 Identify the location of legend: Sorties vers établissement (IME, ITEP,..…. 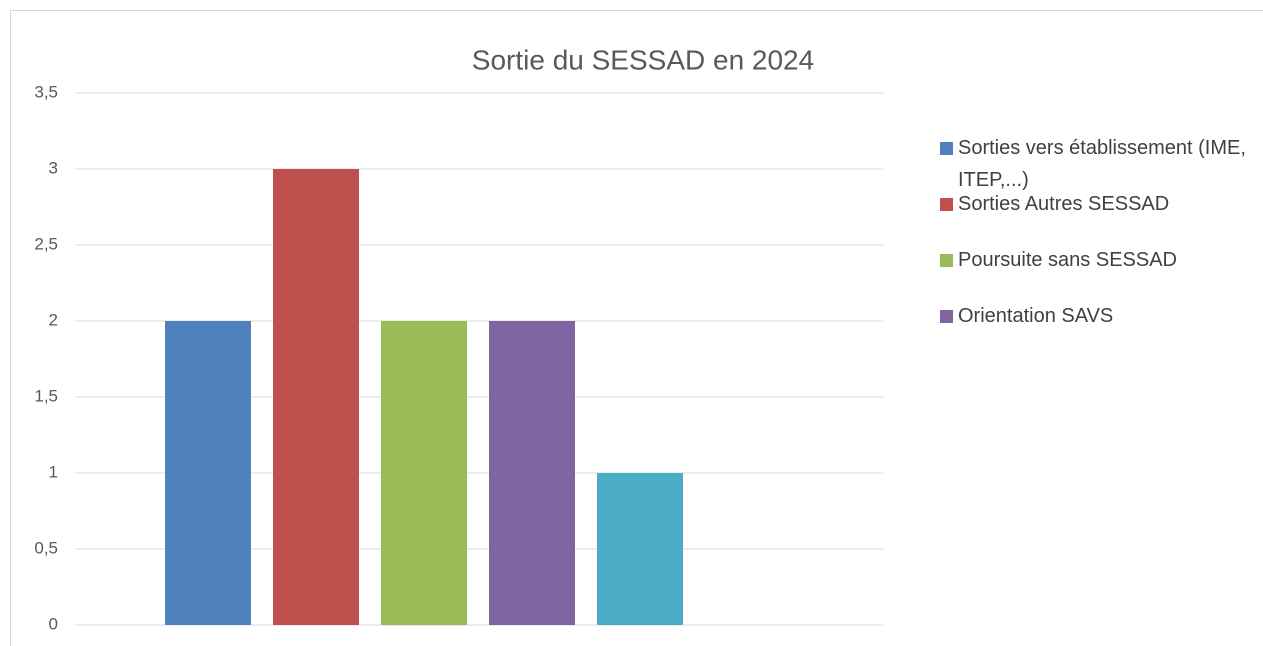
(1096, 232).